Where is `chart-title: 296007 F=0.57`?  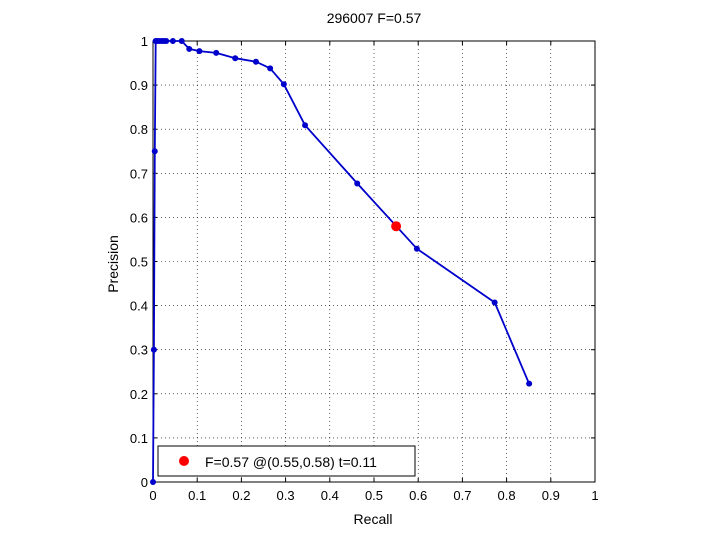
chart-title: 296007 F=0.57 is located at coordinates (374, 18).